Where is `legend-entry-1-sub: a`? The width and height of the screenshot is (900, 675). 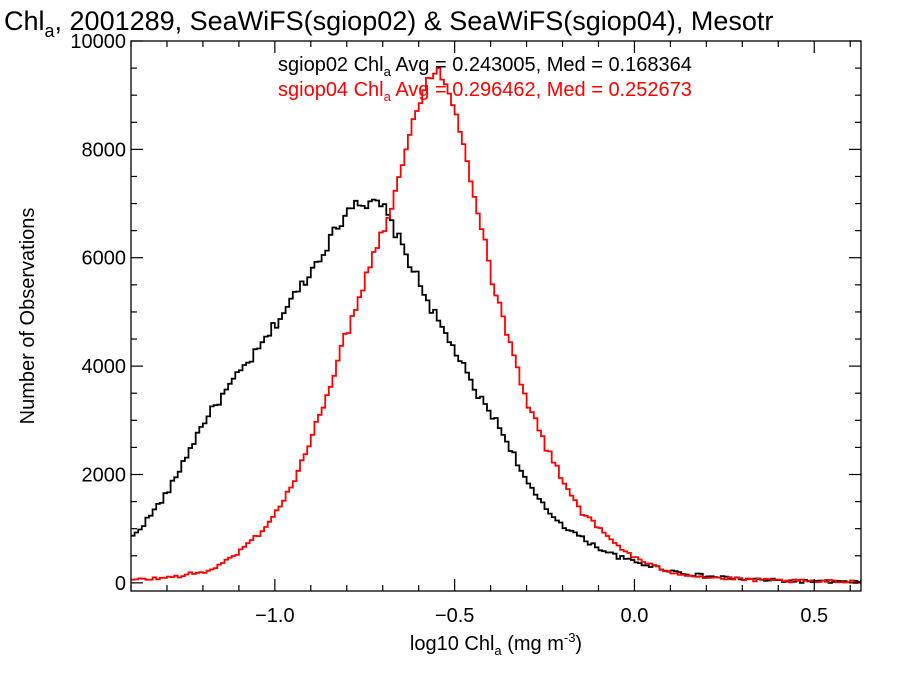 legend-entry-1-sub: a is located at coordinates (388, 71).